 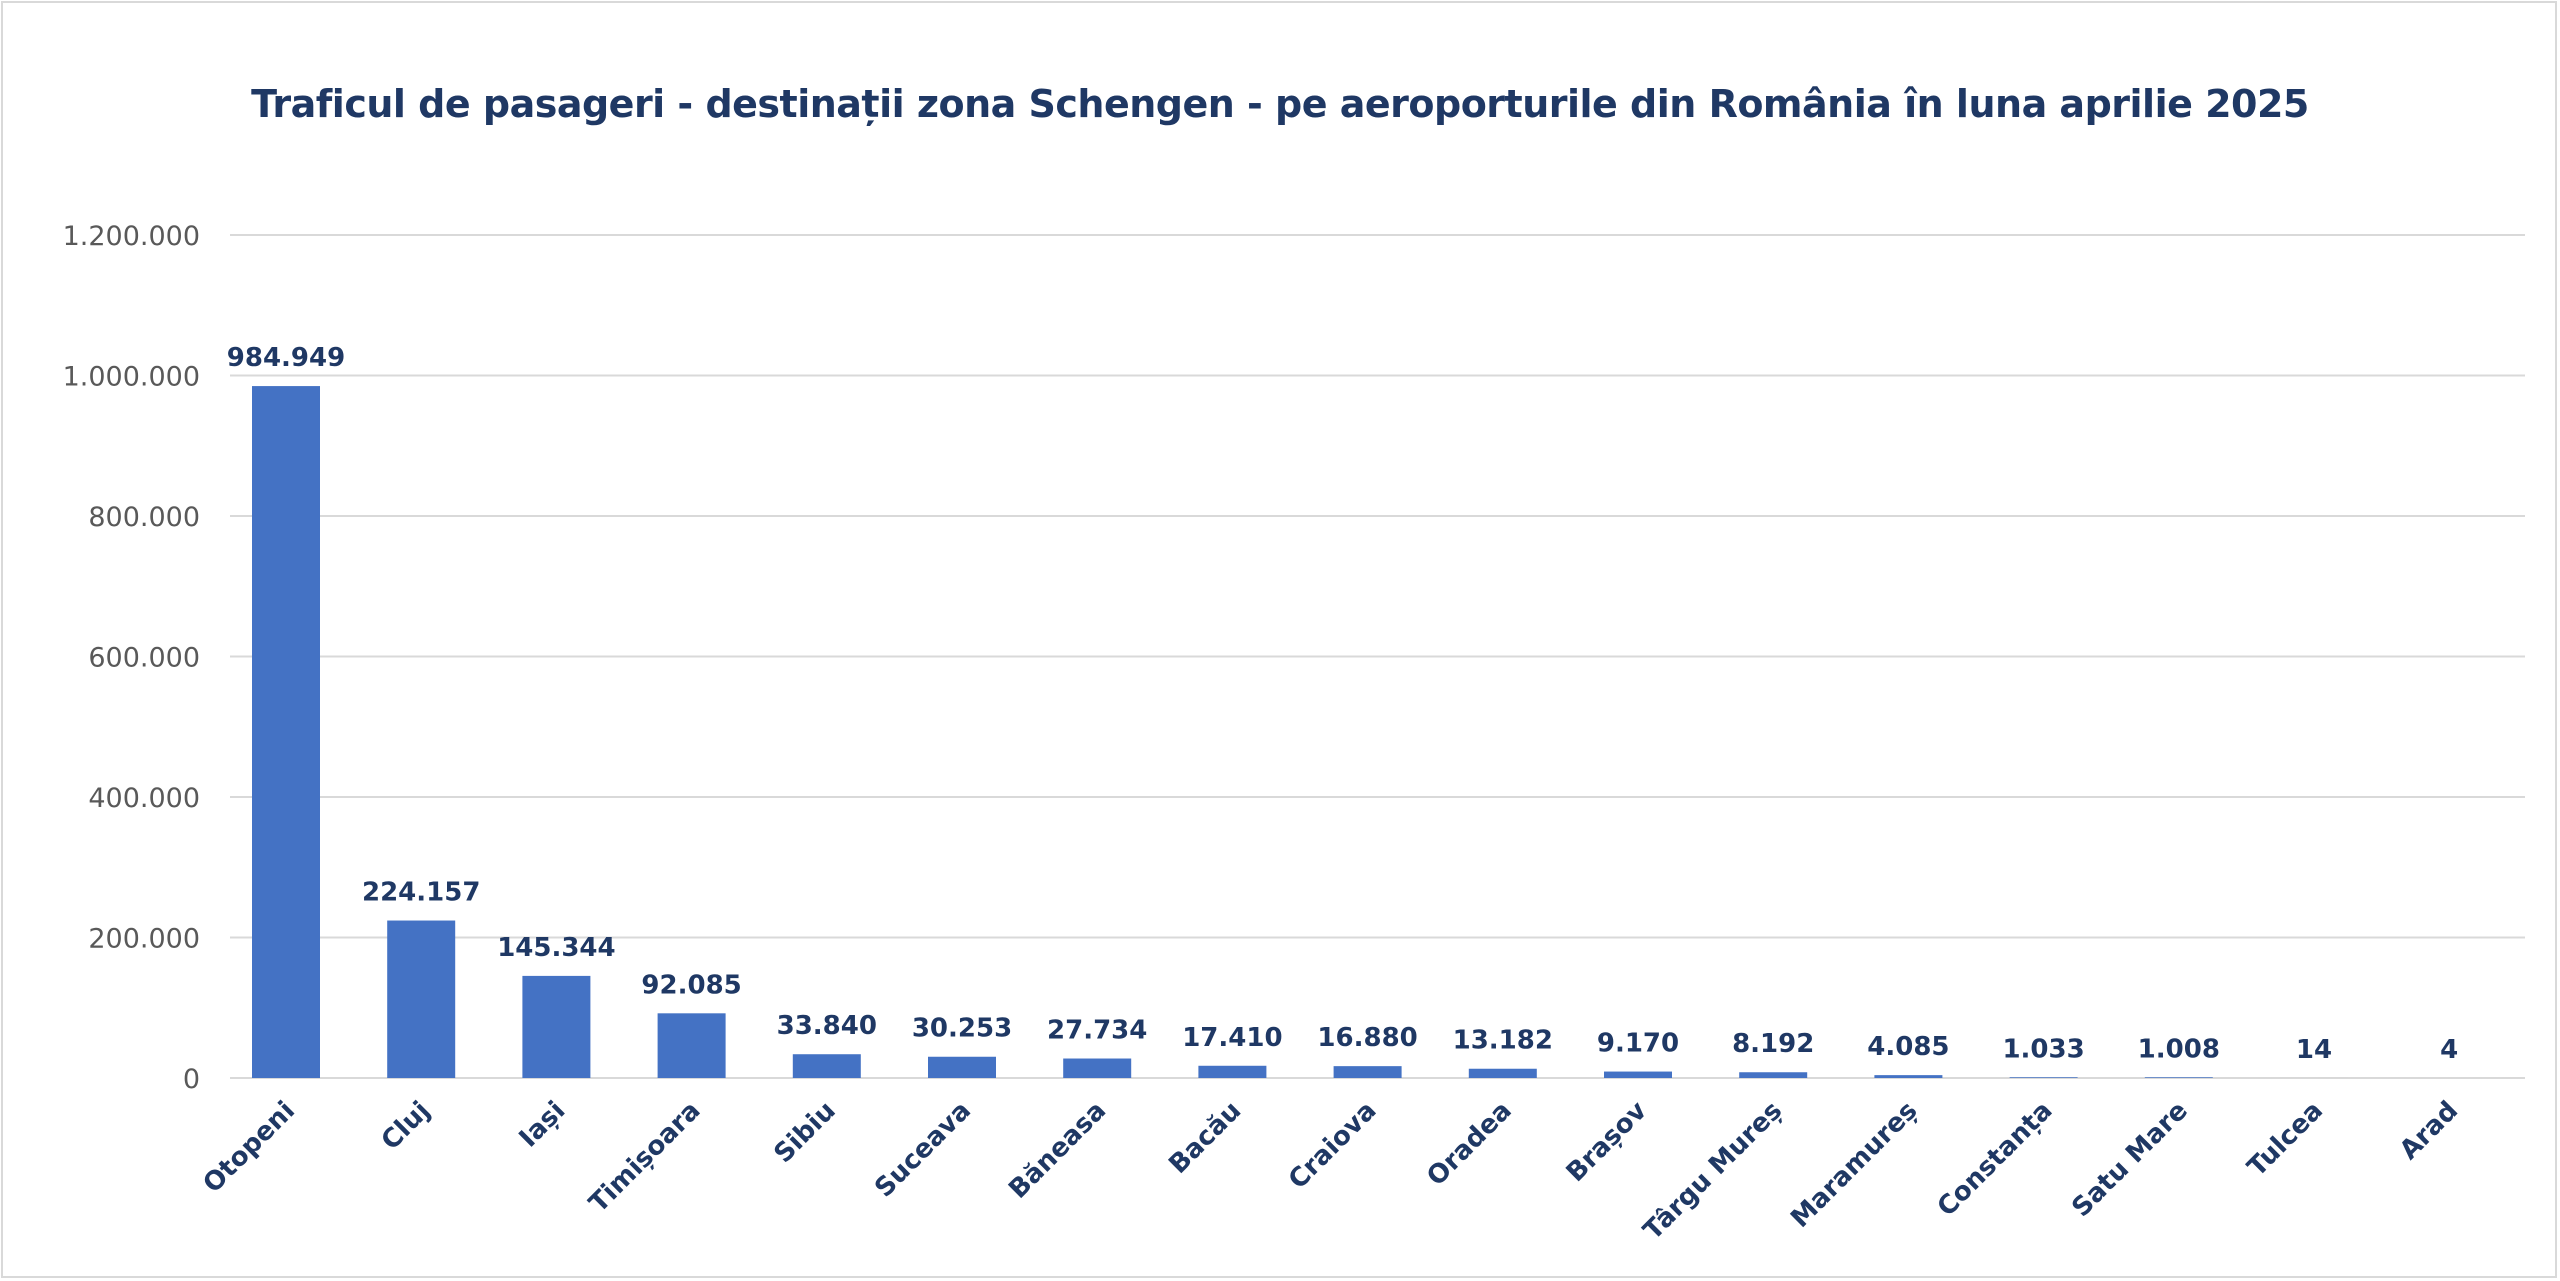 I want to click on category-label: Brașov, so click(x=1607, y=1142).